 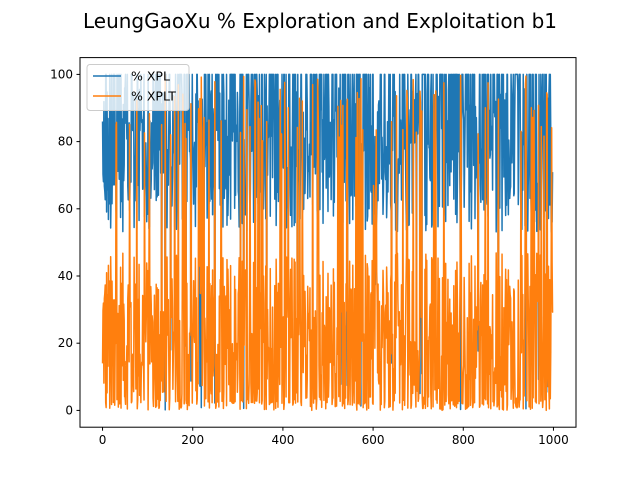 I want to click on y-axis: 0 20 40 60 80 100, so click(x=65, y=242).